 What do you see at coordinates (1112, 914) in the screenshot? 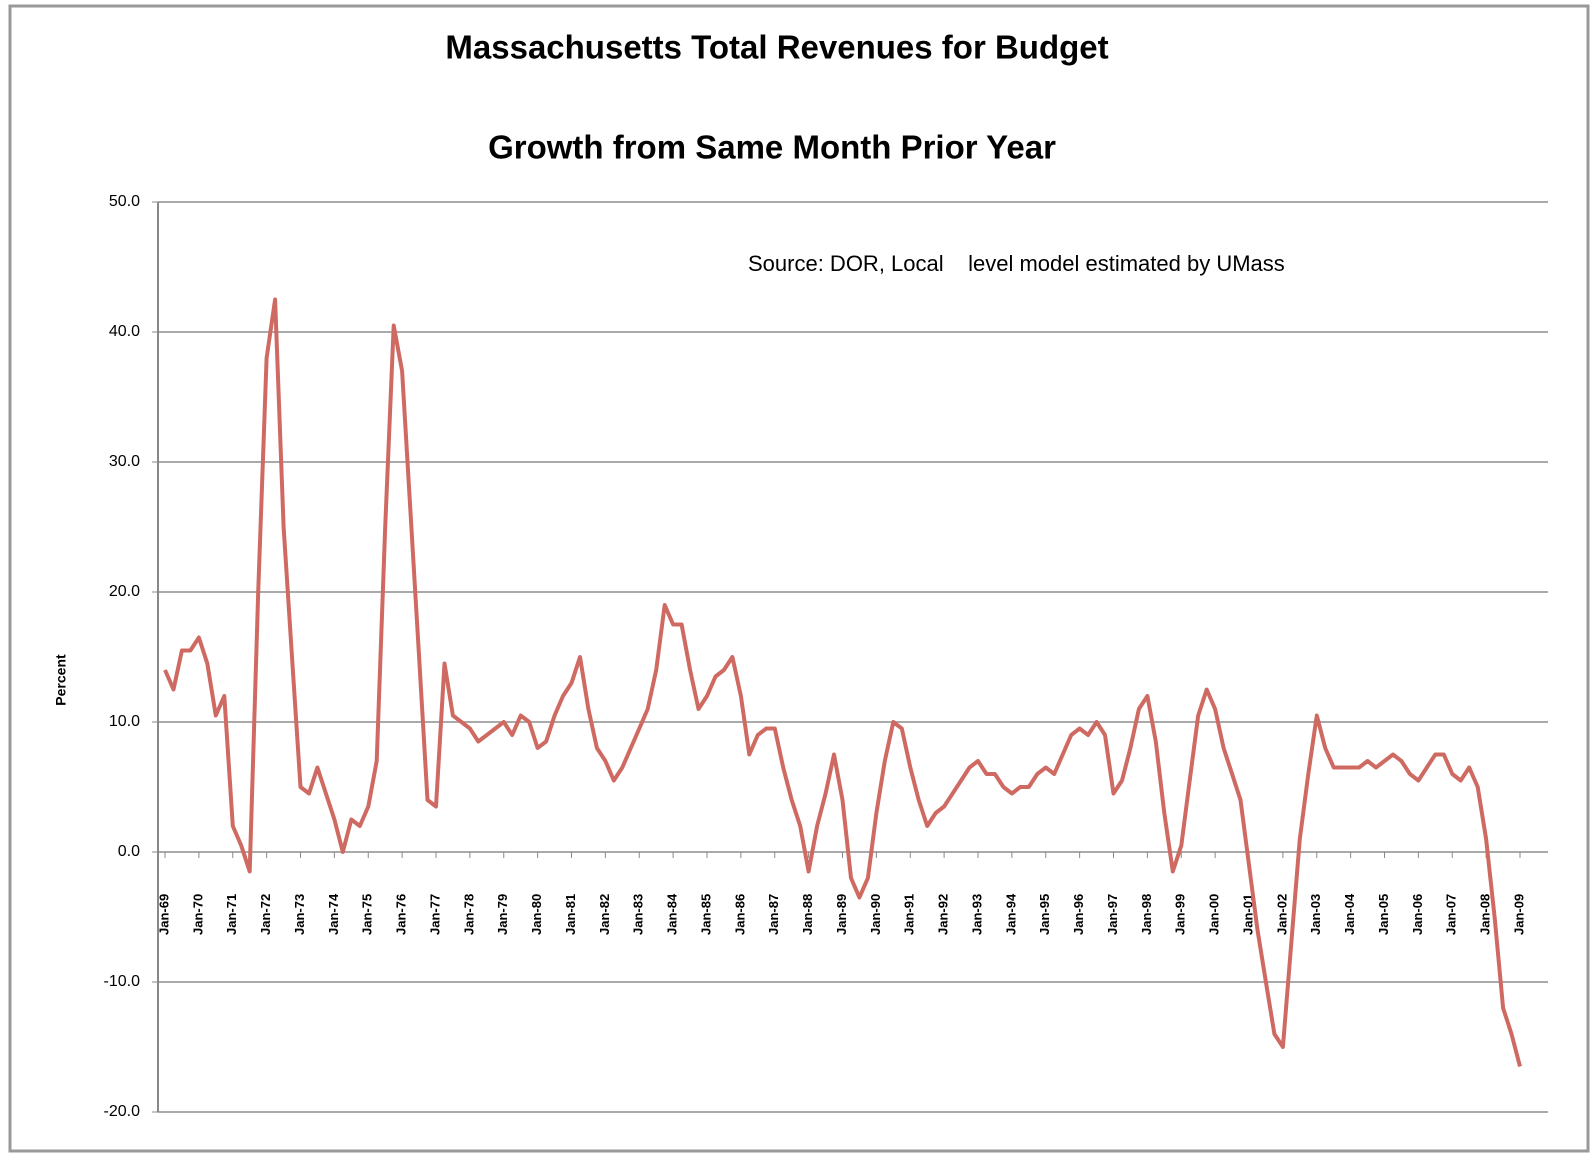
I see `x-tick-label: Jan-97` at bounding box center [1112, 914].